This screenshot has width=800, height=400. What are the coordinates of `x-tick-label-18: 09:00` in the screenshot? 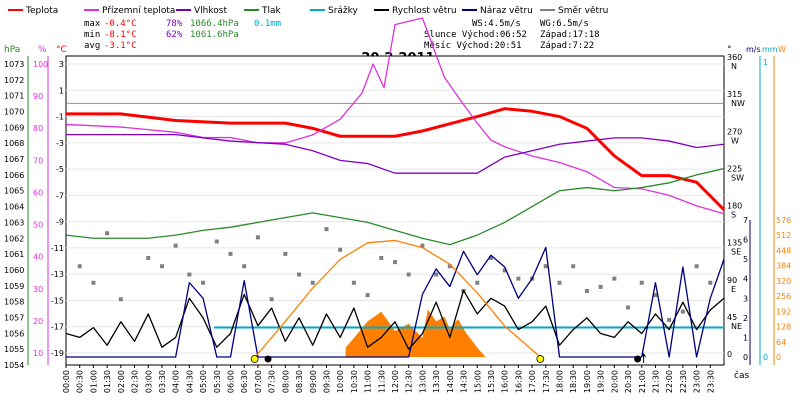 It's located at (313, 381).